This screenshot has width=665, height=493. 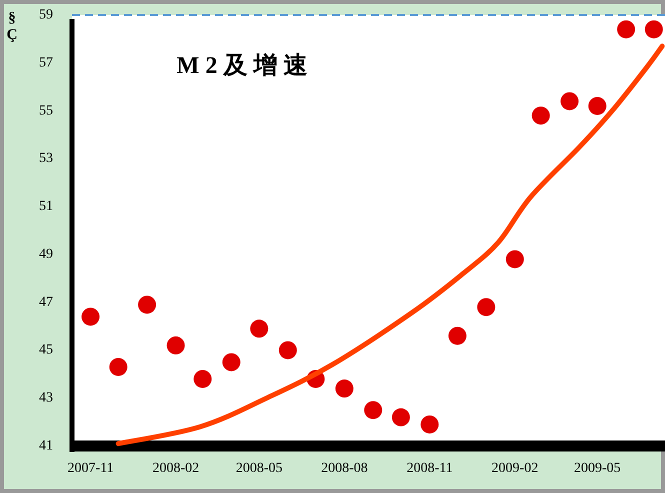 I want to click on y-axis-title: §Ç, so click(x=12, y=26).